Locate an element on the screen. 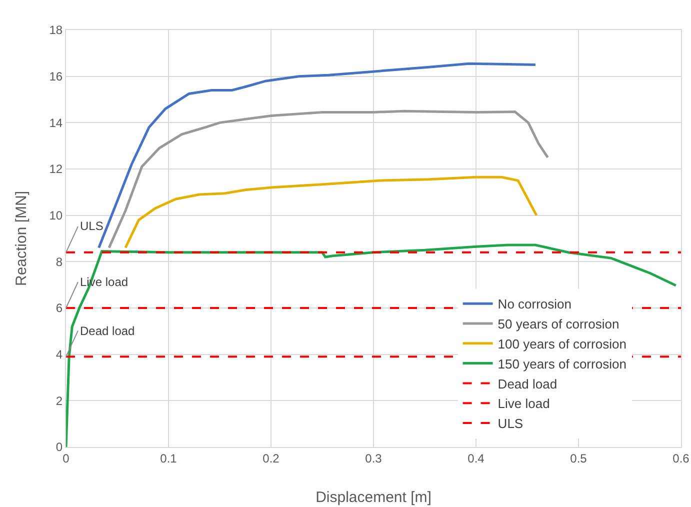  text: Dead load is located at coordinates (107, 331).